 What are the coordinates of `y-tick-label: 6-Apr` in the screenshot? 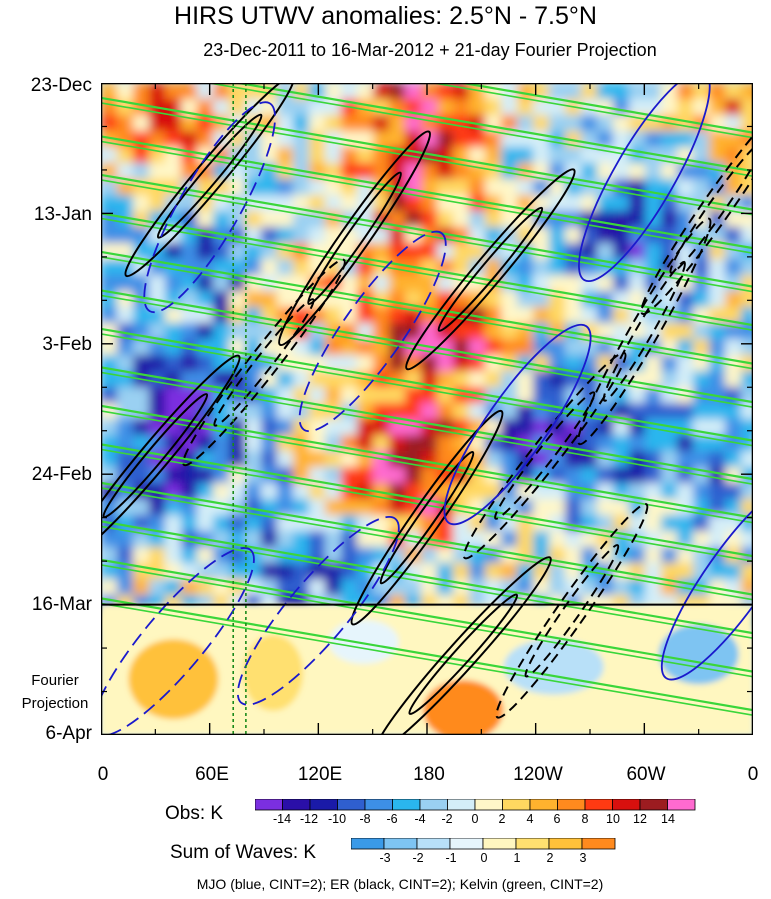 It's located at (68, 733).